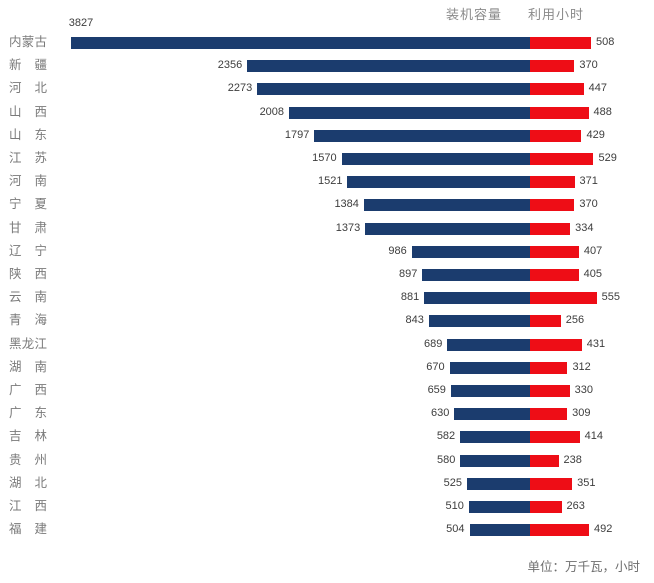  I want to click on hours-value-label: 414, so click(594, 436).